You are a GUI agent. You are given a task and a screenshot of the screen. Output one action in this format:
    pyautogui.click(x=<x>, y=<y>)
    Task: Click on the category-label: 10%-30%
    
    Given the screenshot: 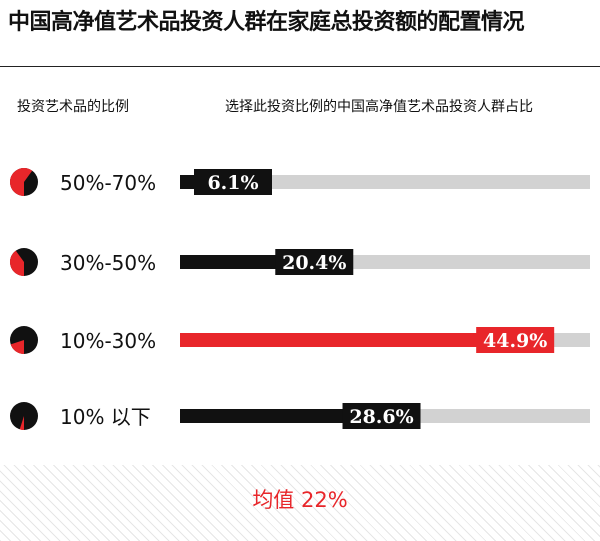 What is the action you would take?
    pyautogui.click(x=108, y=341)
    